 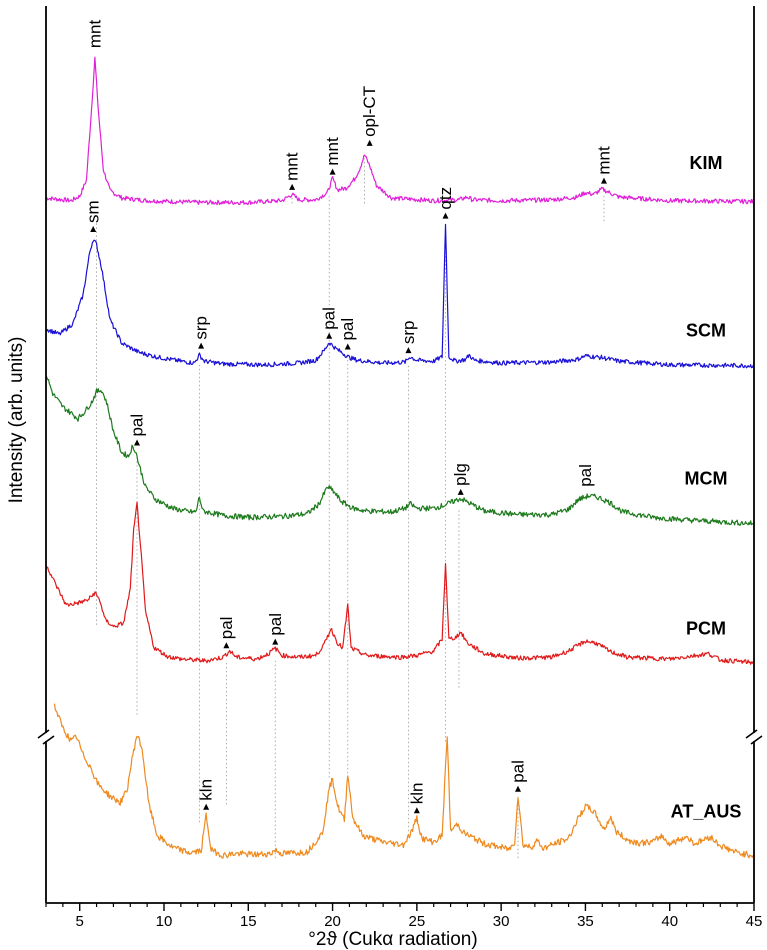 What do you see at coordinates (706, 163) in the screenshot?
I see `sample-label: KIM` at bounding box center [706, 163].